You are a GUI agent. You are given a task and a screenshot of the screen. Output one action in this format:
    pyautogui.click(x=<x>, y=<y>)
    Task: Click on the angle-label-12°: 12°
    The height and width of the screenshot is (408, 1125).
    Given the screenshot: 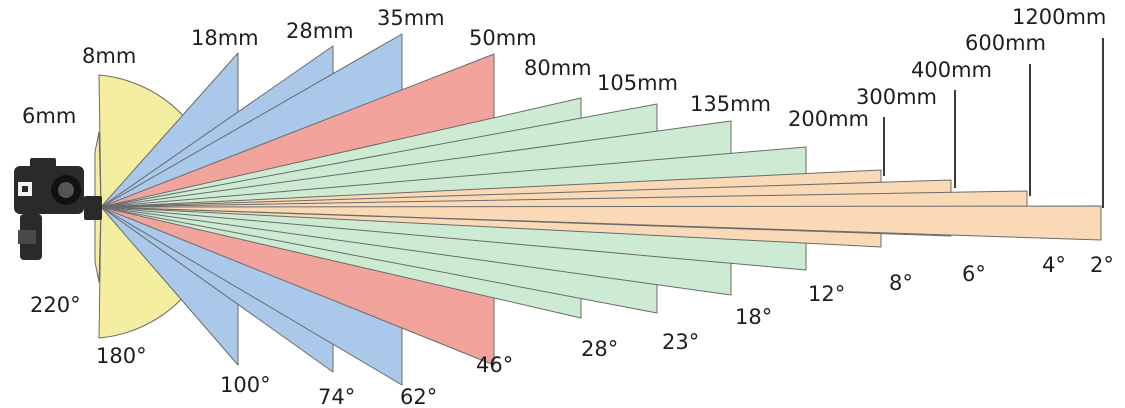 What is the action you would take?
    pyautogui.click(x=826, y=294)
    